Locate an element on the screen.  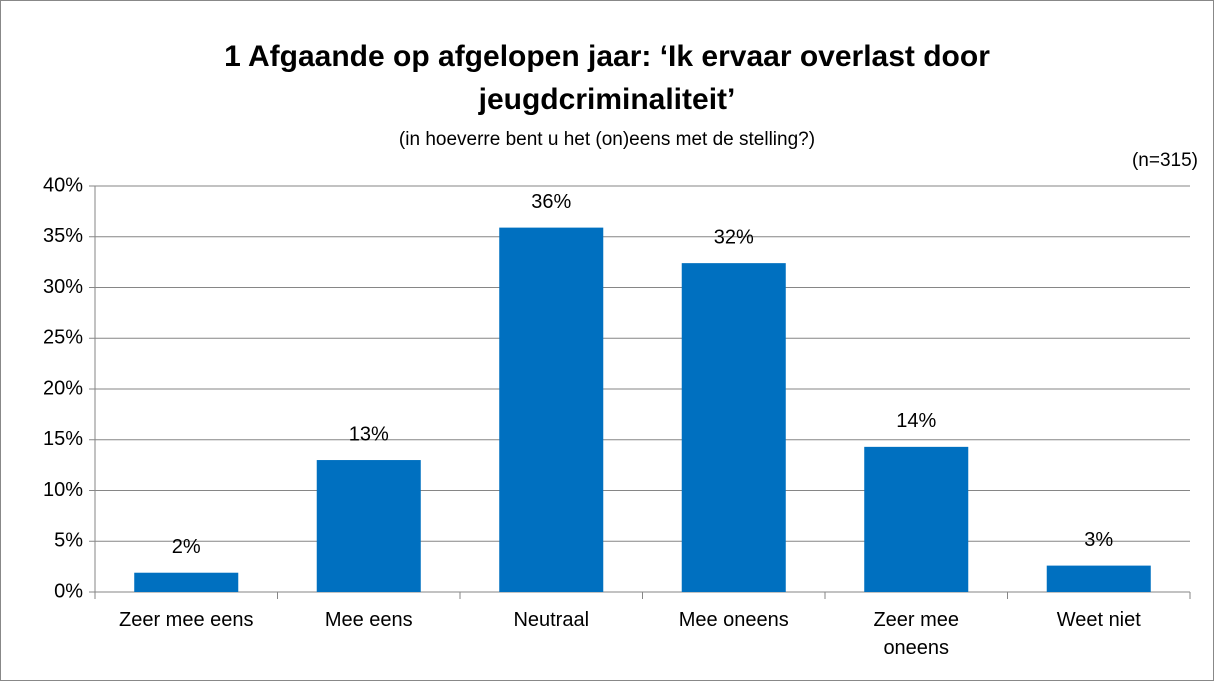
y-tick-label: 5% is located at coordinates (68, 541).